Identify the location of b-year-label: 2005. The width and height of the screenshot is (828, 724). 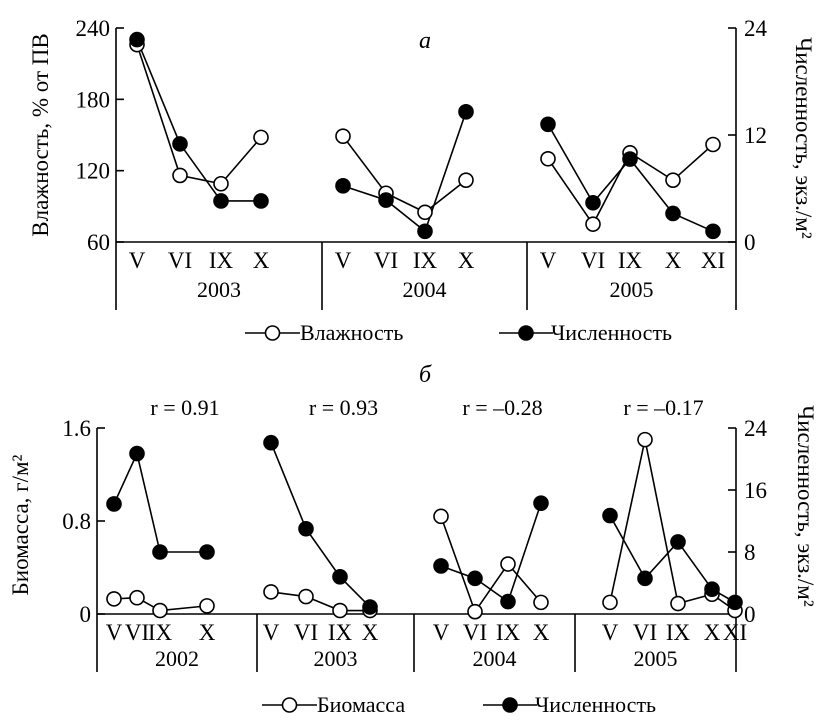
(656, 658).